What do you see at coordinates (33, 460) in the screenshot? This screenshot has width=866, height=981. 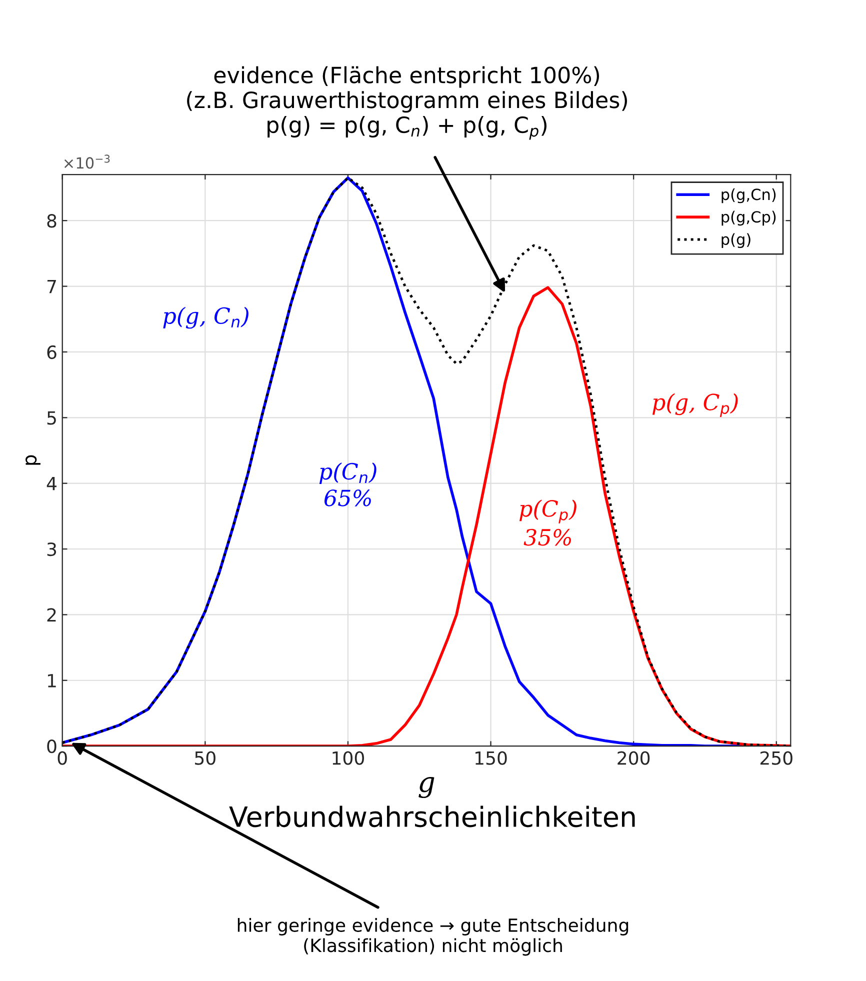 I see `y-axis-title: p` at bounding box center [33, 460].